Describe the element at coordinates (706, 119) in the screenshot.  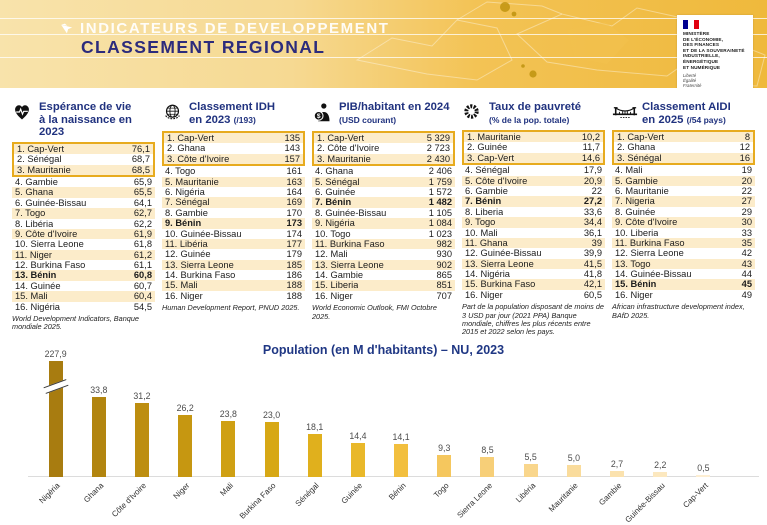
I see `table-title-note: (/54 pays)` at that location.